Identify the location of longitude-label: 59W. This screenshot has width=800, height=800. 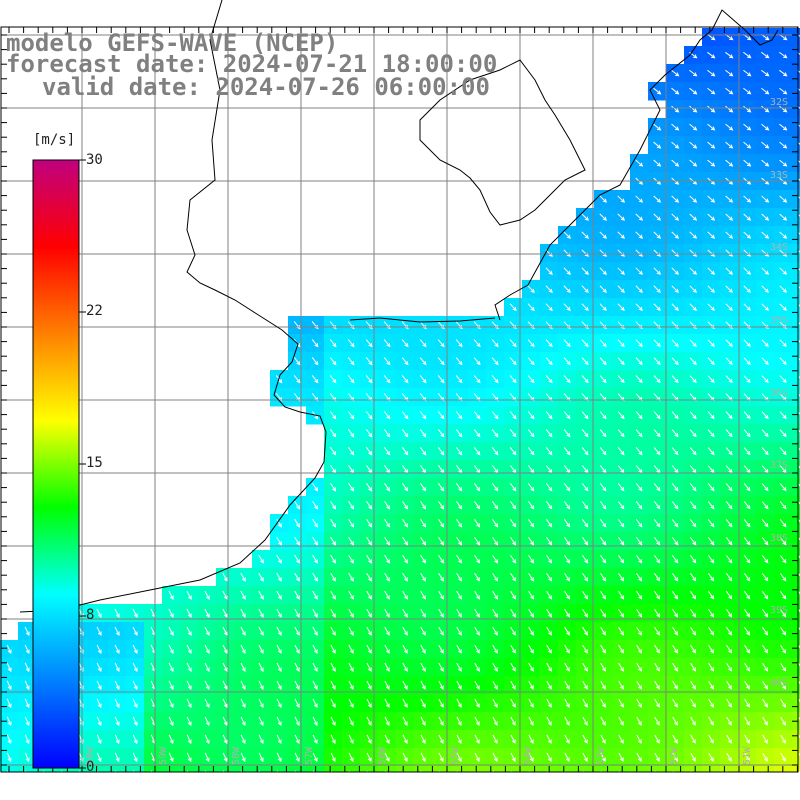
(163, 755).